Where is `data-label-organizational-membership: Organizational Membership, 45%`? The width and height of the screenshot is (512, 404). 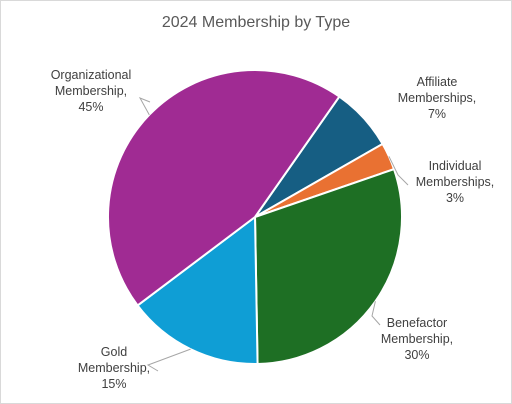
data-label-organizational-membership: Organizational Membership, 45% is located at coordinates (91, 91).